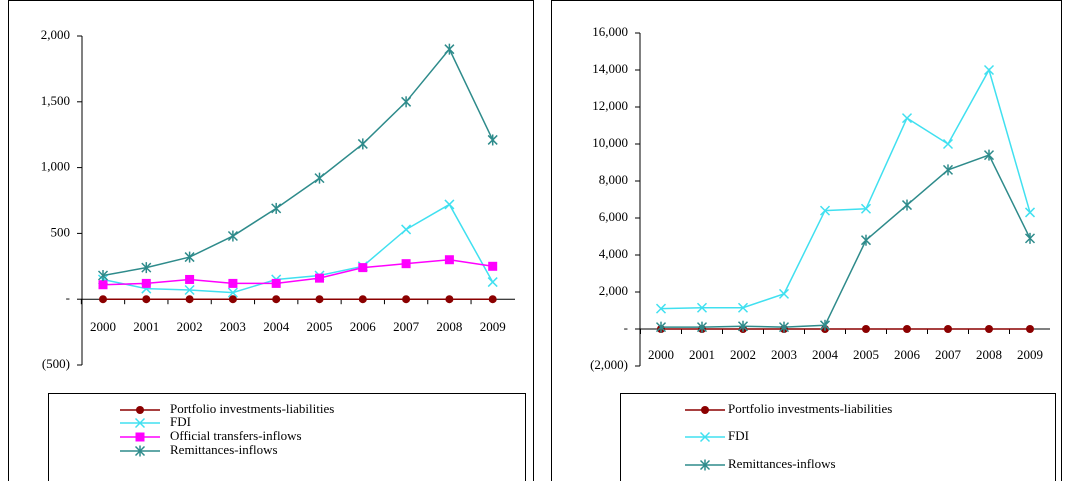 The height and width of the screenshot is (481, 1066). What do you see at coordinates (320, 326) in the screenshot?
I see `x-tick-label: 2005` at bounding box center [320, 326].